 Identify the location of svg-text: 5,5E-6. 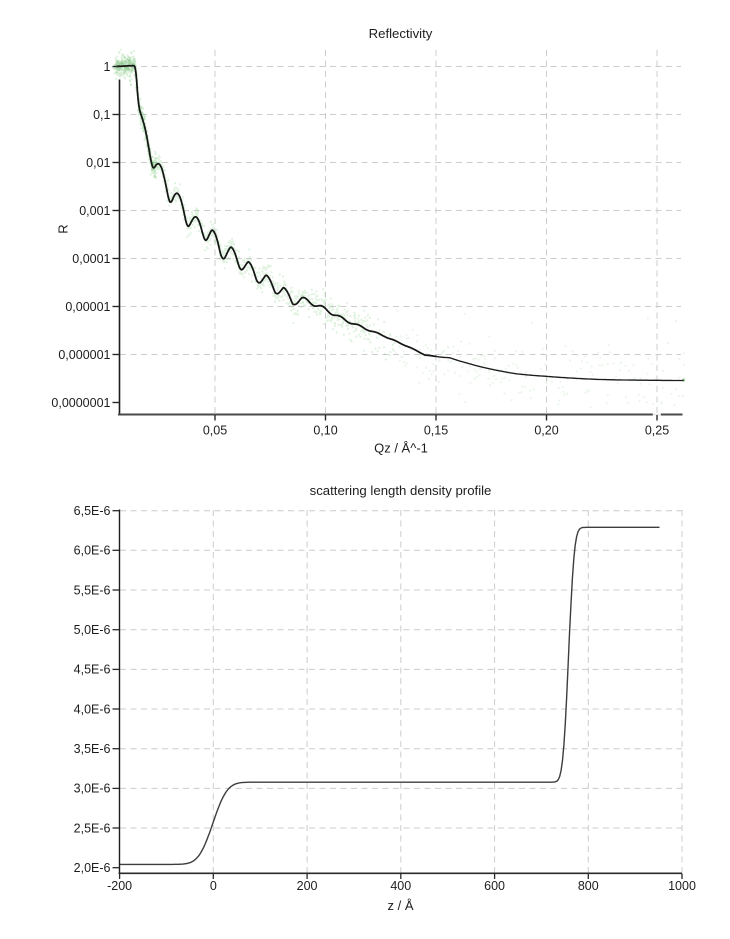
(92, 590).